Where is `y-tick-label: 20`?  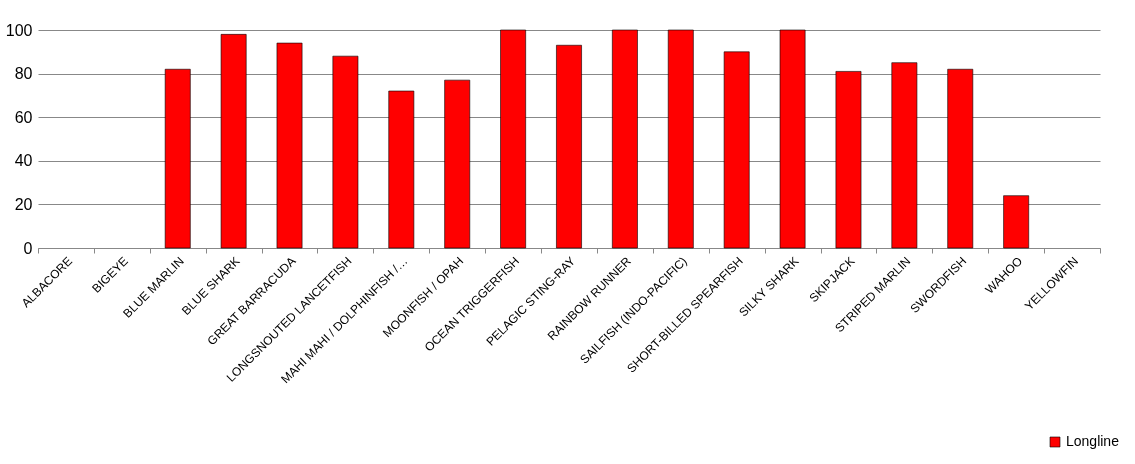
y-tick-label: 20 is located at coordinates (23, 204).